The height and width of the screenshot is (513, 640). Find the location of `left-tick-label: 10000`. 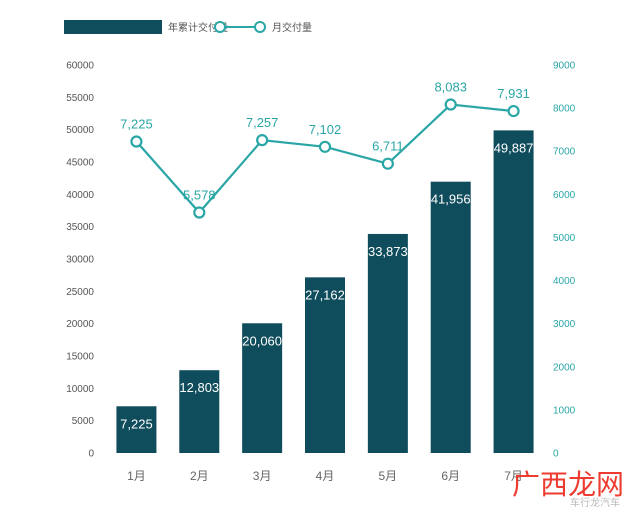

left-tick-label: 10000 is located at coordinates (80, 389).